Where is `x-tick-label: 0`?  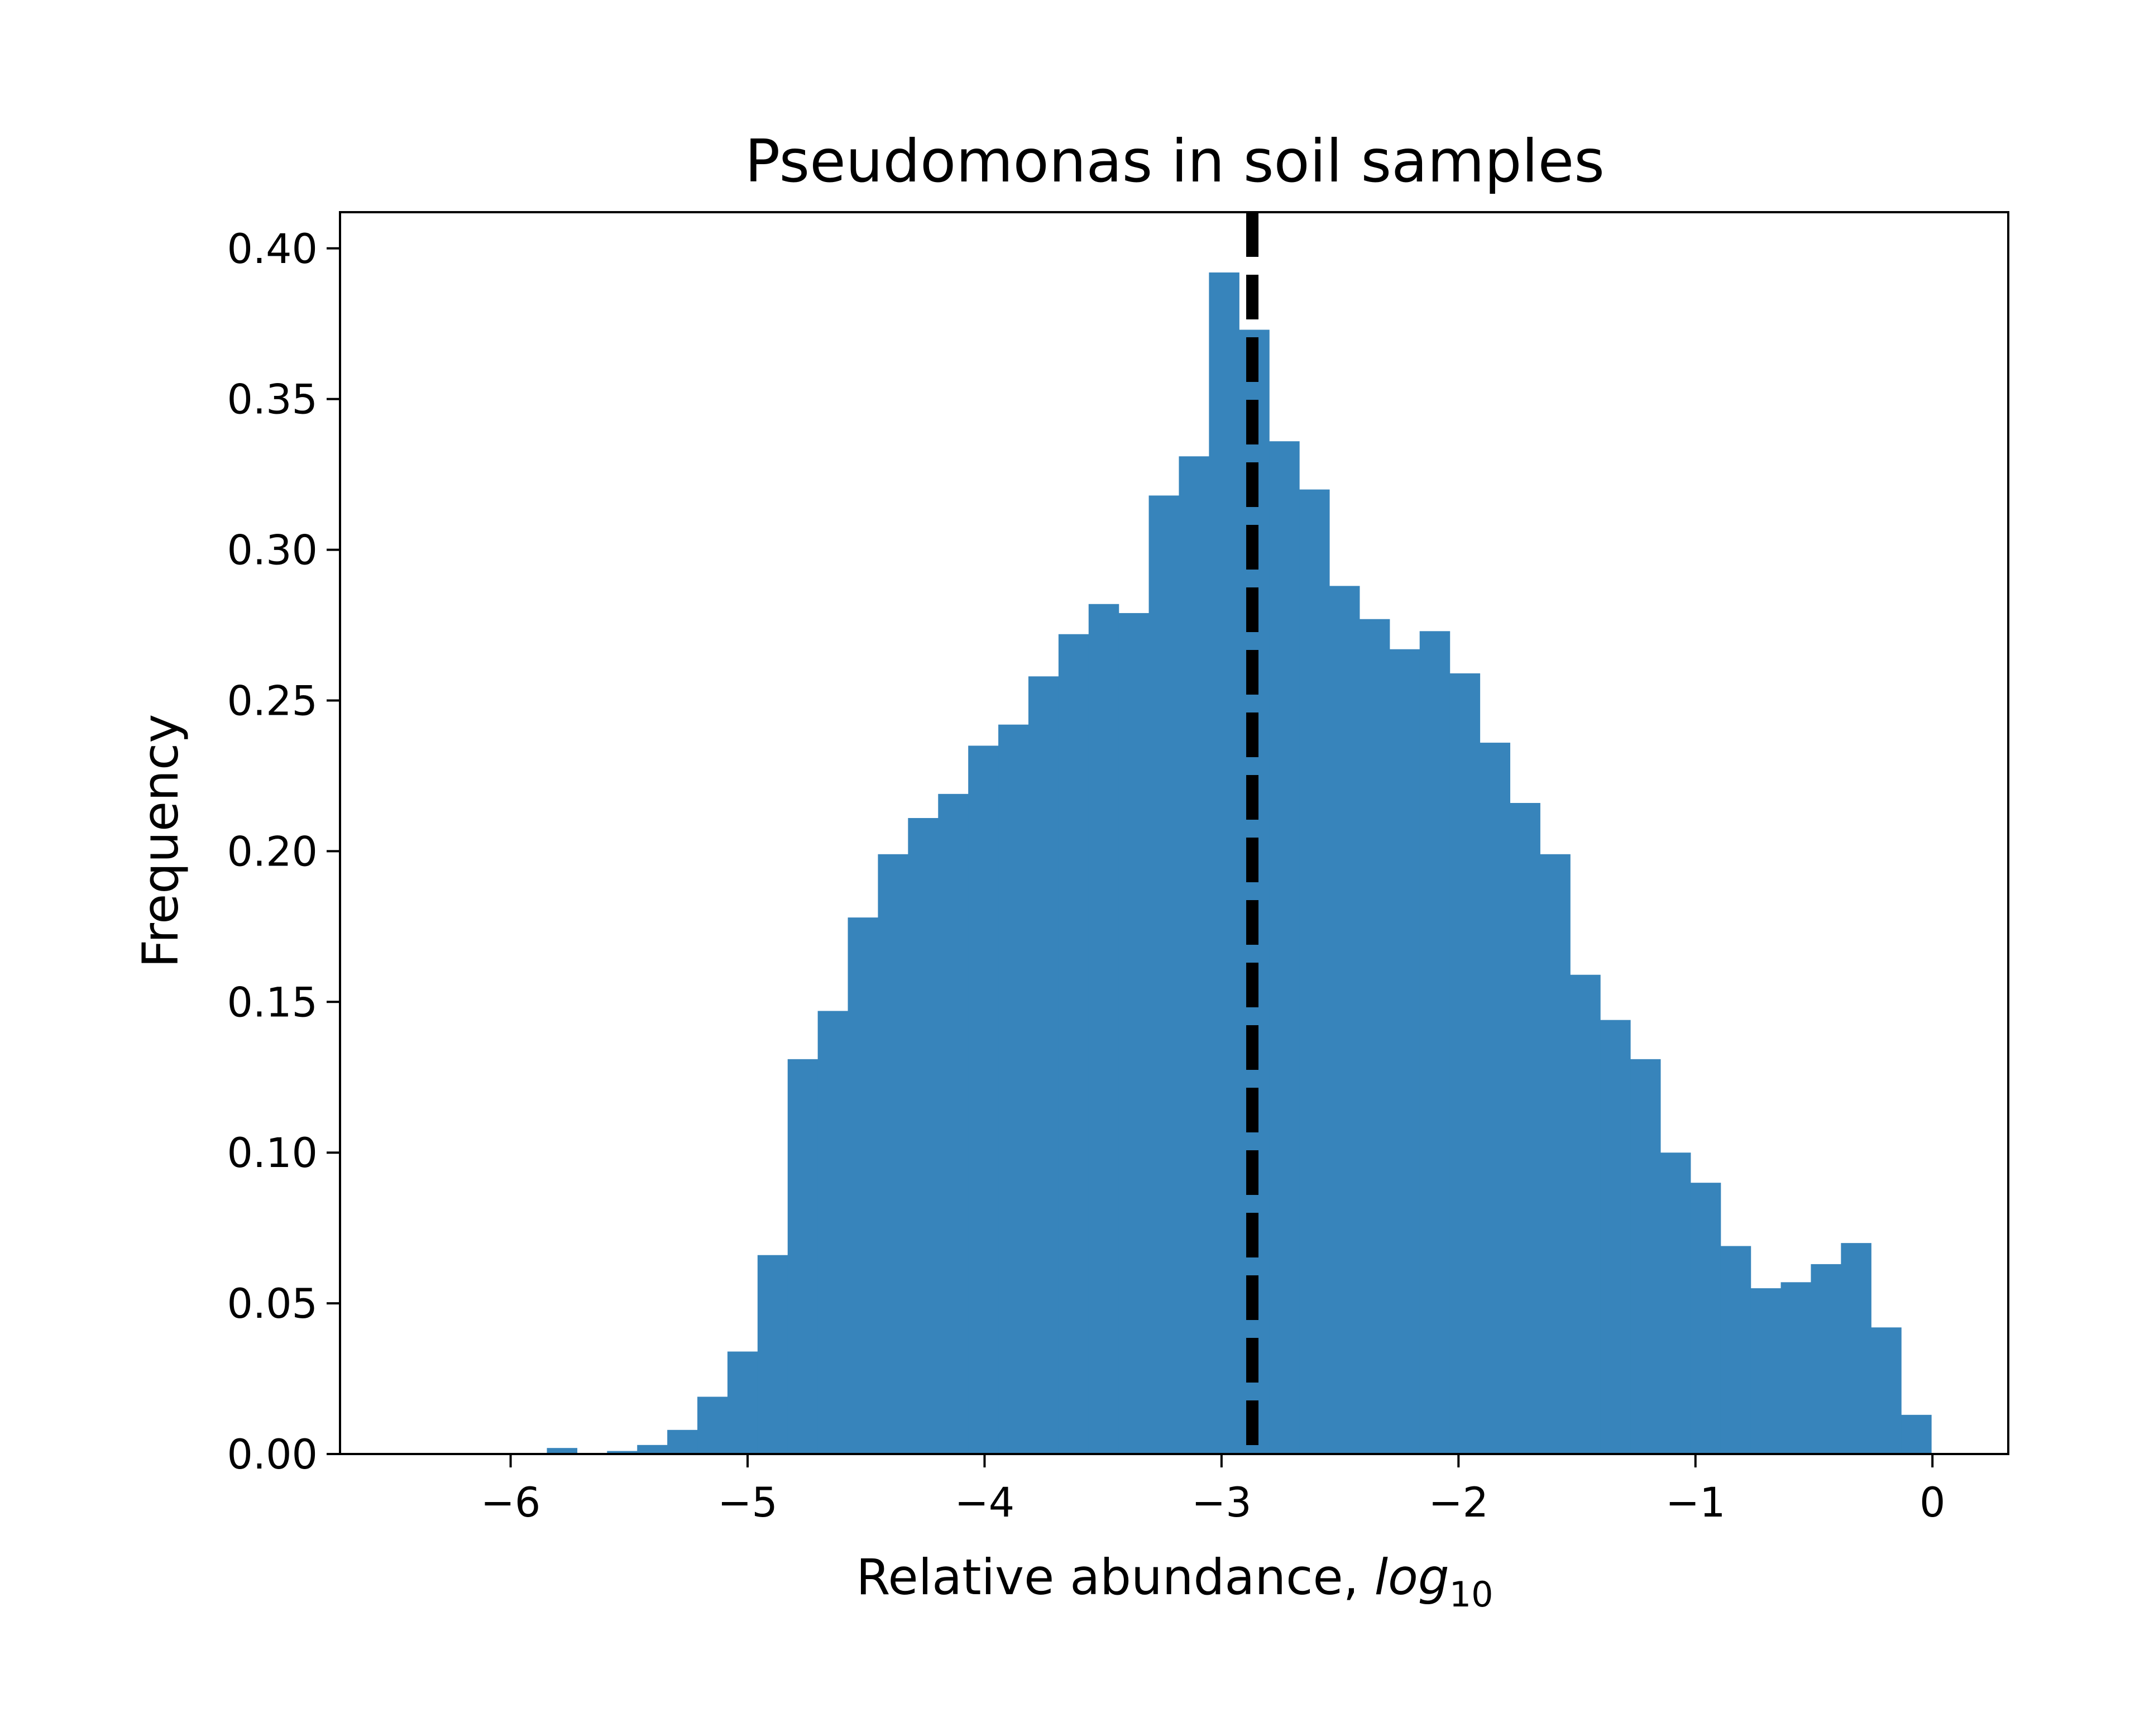 x-tick-label: 0 is located at coordinates (1932, 1503).